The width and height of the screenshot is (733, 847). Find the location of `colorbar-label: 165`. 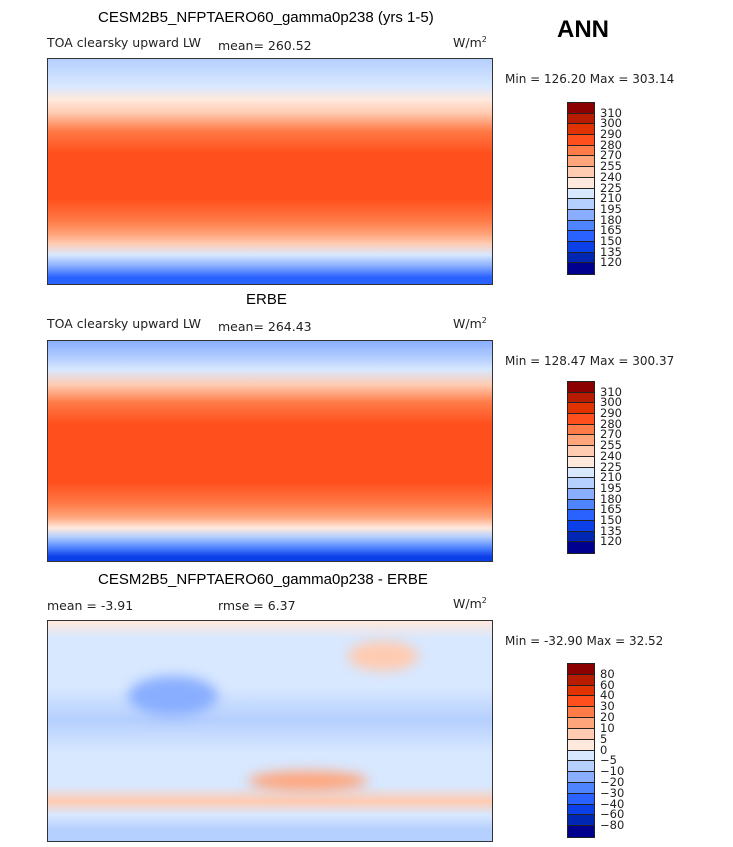

colorbar-label: 165 is located at coordinates (611, 230).